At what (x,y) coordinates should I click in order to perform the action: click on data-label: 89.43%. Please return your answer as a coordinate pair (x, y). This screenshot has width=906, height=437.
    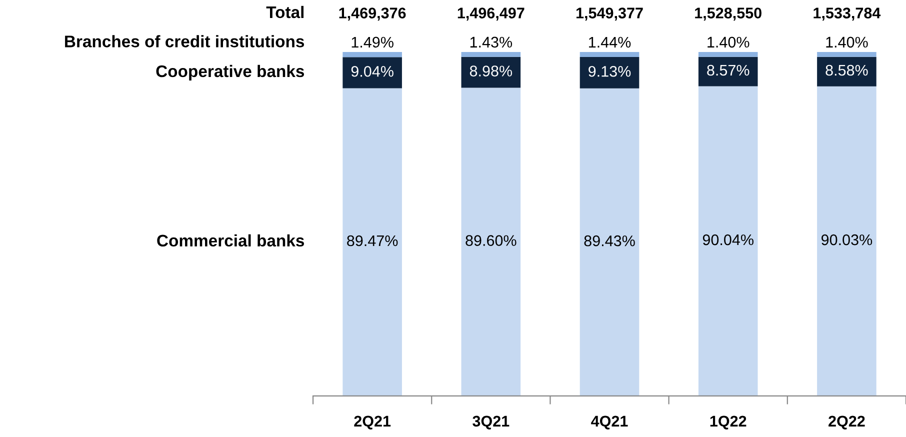
    Looking at the image, I should click on (609, 240).